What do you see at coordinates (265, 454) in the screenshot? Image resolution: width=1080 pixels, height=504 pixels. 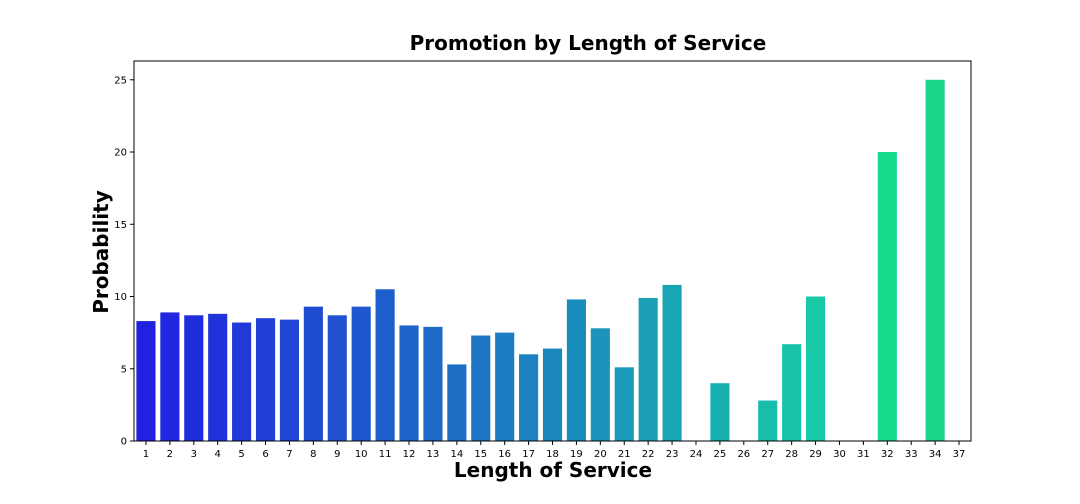 I see `x-tick-label-6: 6` at bounding box center [265, 454].